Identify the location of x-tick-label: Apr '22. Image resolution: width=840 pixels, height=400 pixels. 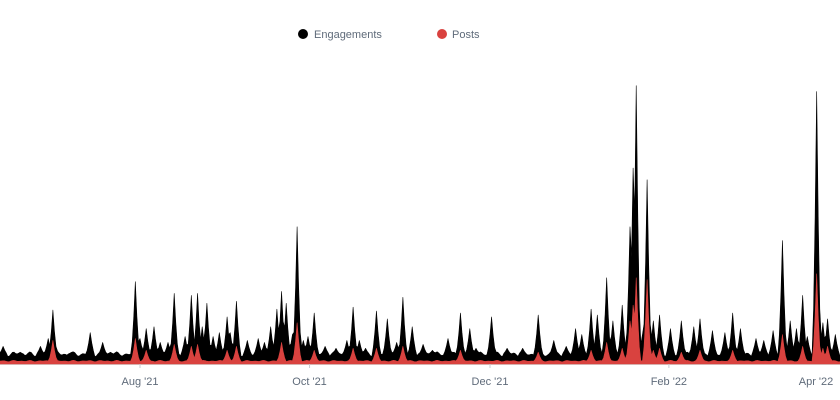
(816, 382).